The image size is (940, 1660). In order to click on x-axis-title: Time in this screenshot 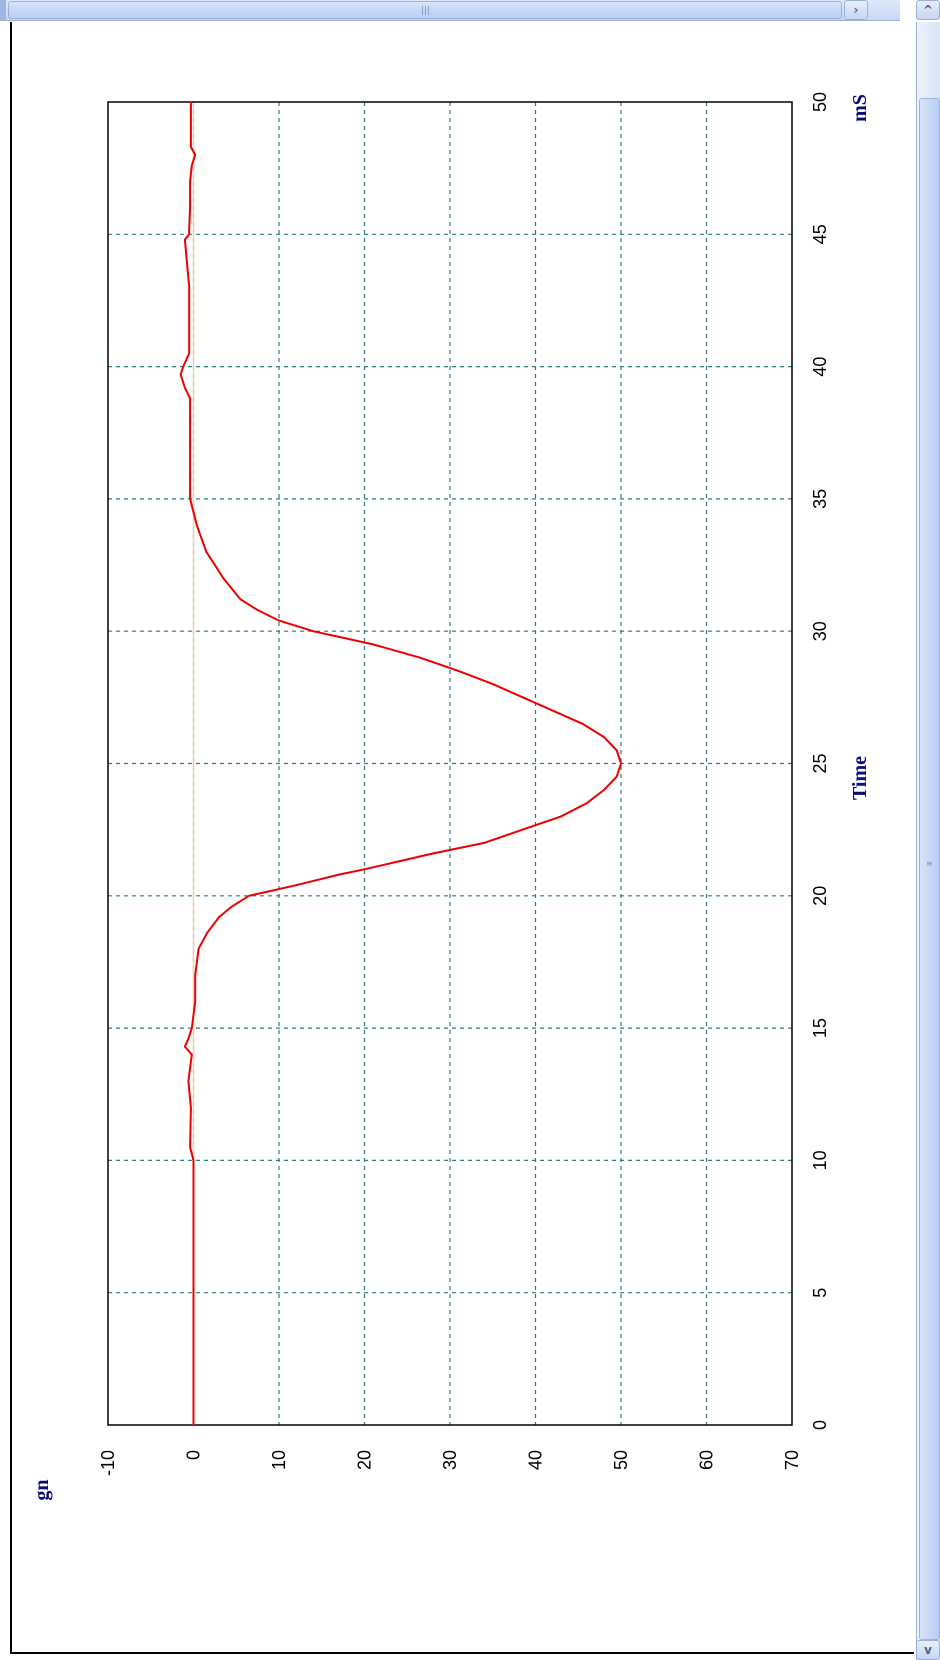, I will do `click(860, 778)`.